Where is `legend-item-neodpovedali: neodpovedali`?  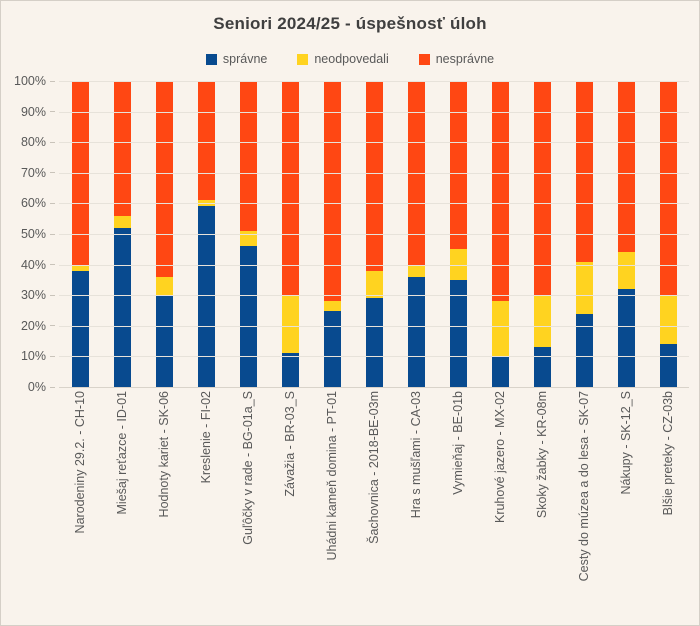 legend-item-neodpovedali: neodpovedali is located at coordinates (343, 59).